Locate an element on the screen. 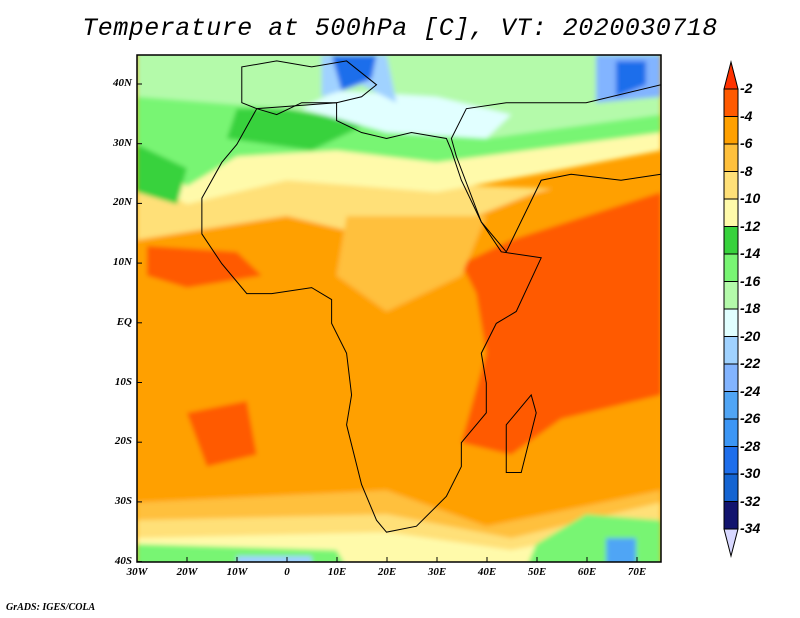 The height and width of the screenshot is (618, 800). colorbar-label: -16 is located at coordinates (750, 280).